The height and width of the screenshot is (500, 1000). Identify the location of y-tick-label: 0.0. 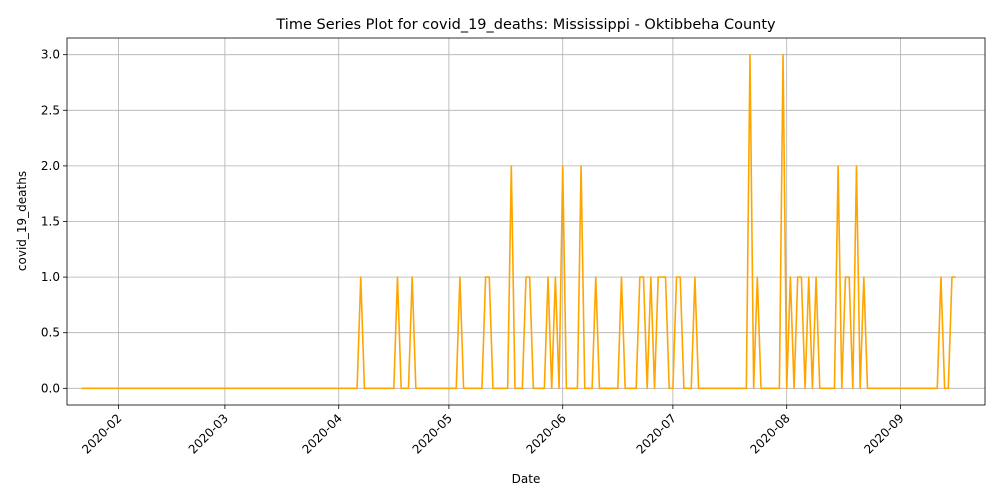
(50, 388).